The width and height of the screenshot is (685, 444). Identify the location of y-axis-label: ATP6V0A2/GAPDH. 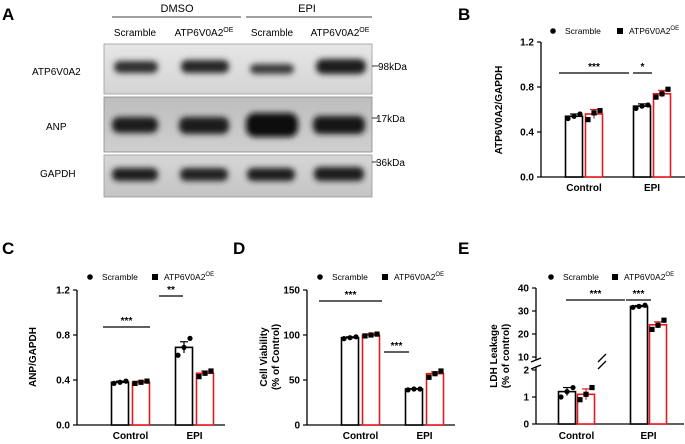
(499, 110).